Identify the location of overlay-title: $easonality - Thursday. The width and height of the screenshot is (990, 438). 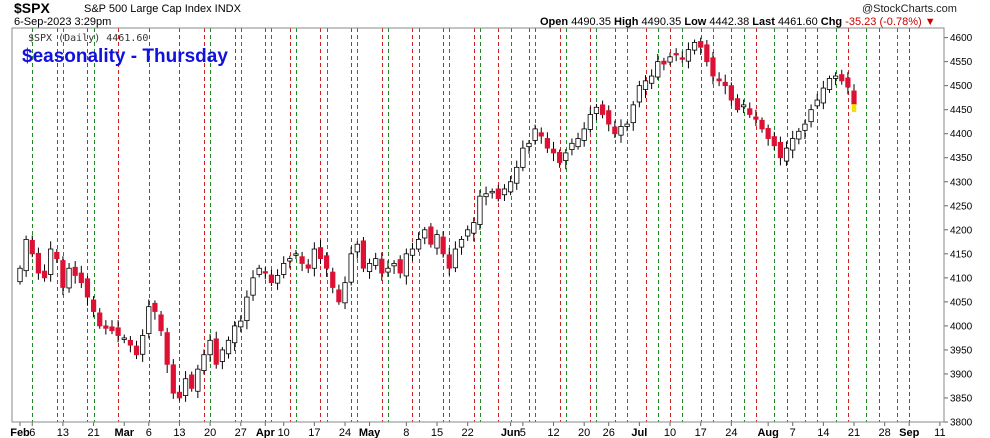
(125, 56).